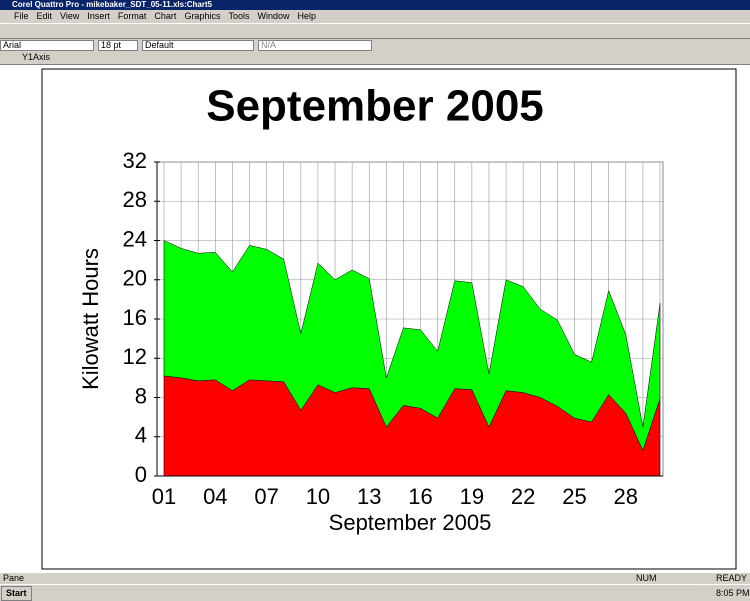 The image size is (750, 601). Describe the element at coordinates (626, 496) in the screenshot. I see `x-tick-label: 28` at that location.